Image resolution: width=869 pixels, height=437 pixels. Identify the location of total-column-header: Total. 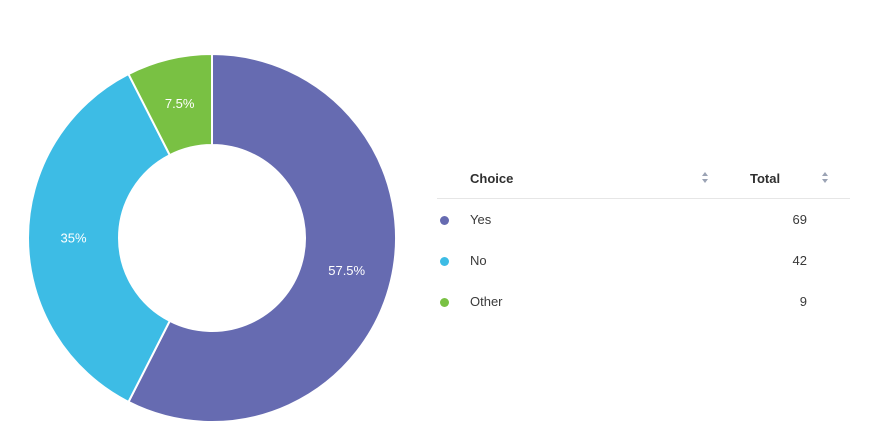
(765, 178).